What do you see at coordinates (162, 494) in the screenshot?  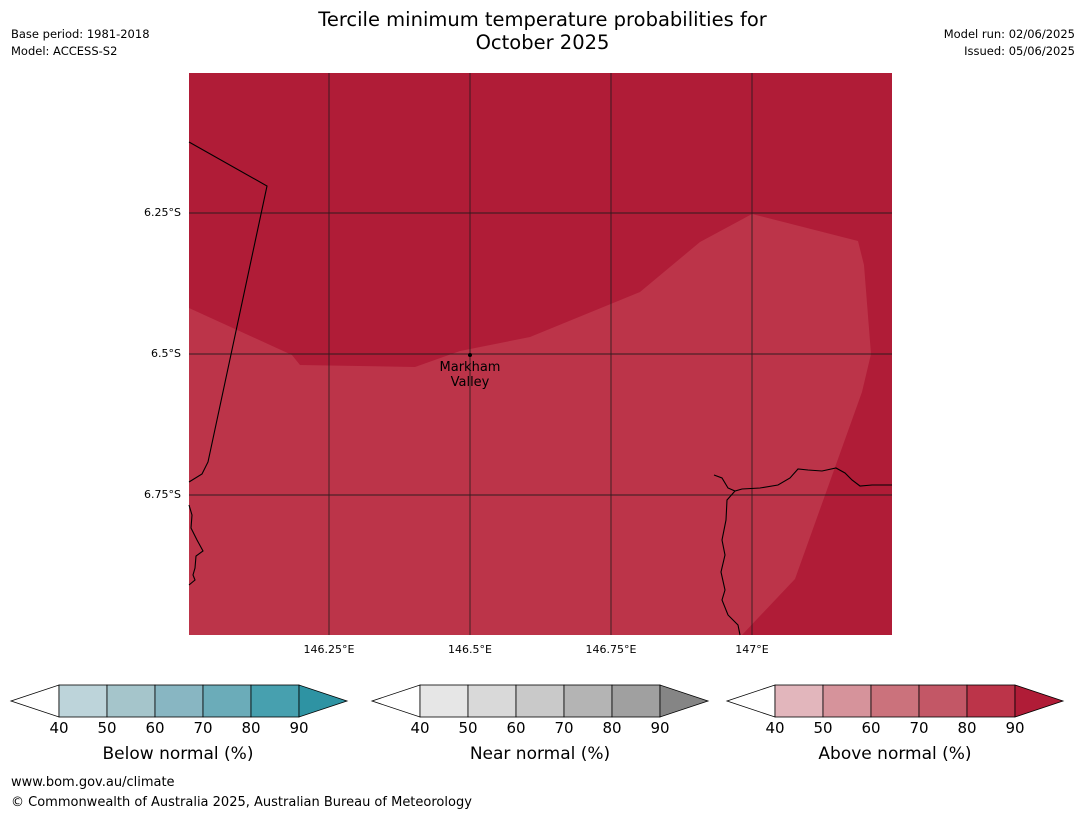 I see `latitude-label: 6.75°S` at bounding box center [162, 494].